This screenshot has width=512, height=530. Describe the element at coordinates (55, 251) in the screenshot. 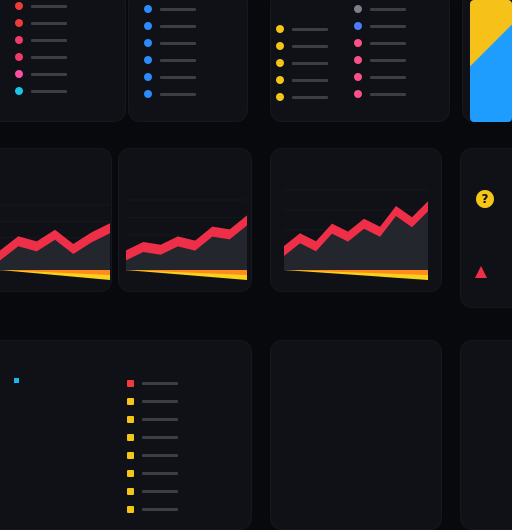

I see `chart-0-area-base` at that location.